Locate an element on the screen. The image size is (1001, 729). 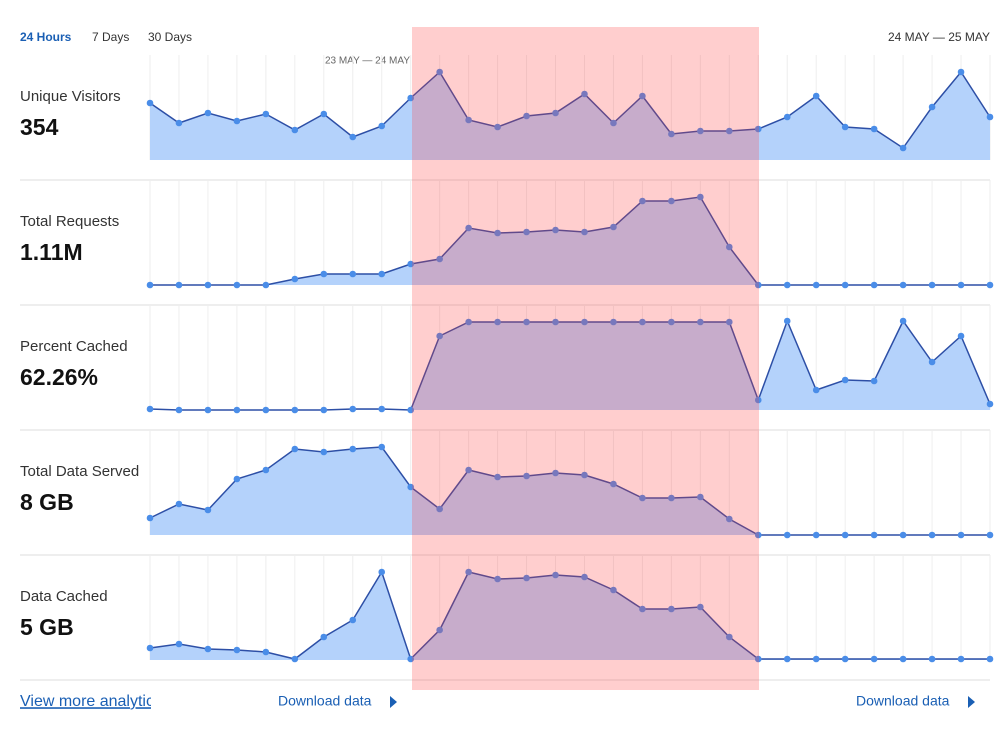
metric-value: 354 is located at coordinates (39, 127).